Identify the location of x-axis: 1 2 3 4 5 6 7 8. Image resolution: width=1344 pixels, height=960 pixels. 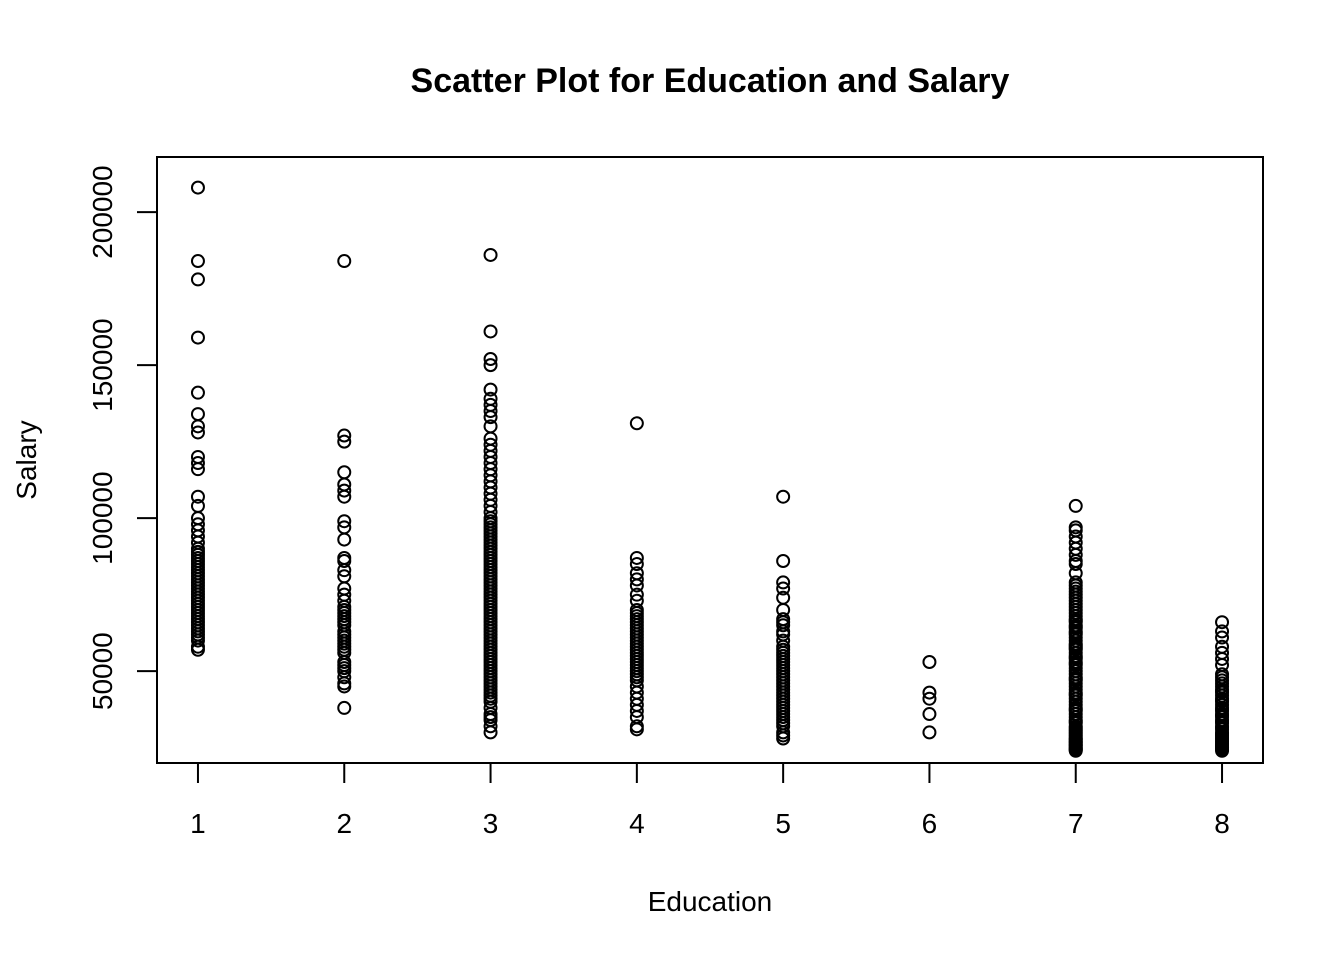
(710, 800).